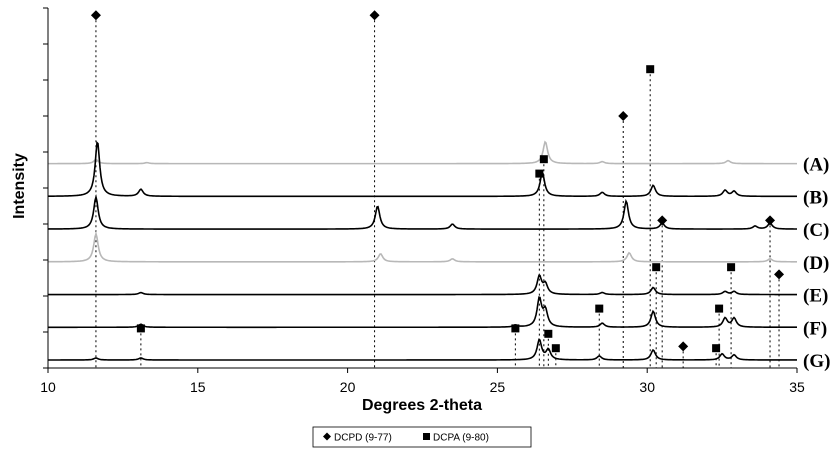 The image size is (839, 455). Describe the element at coordinates (422, 405) in the screenshot. I see `x-axis-title: Degrees 2-theta` at that location.